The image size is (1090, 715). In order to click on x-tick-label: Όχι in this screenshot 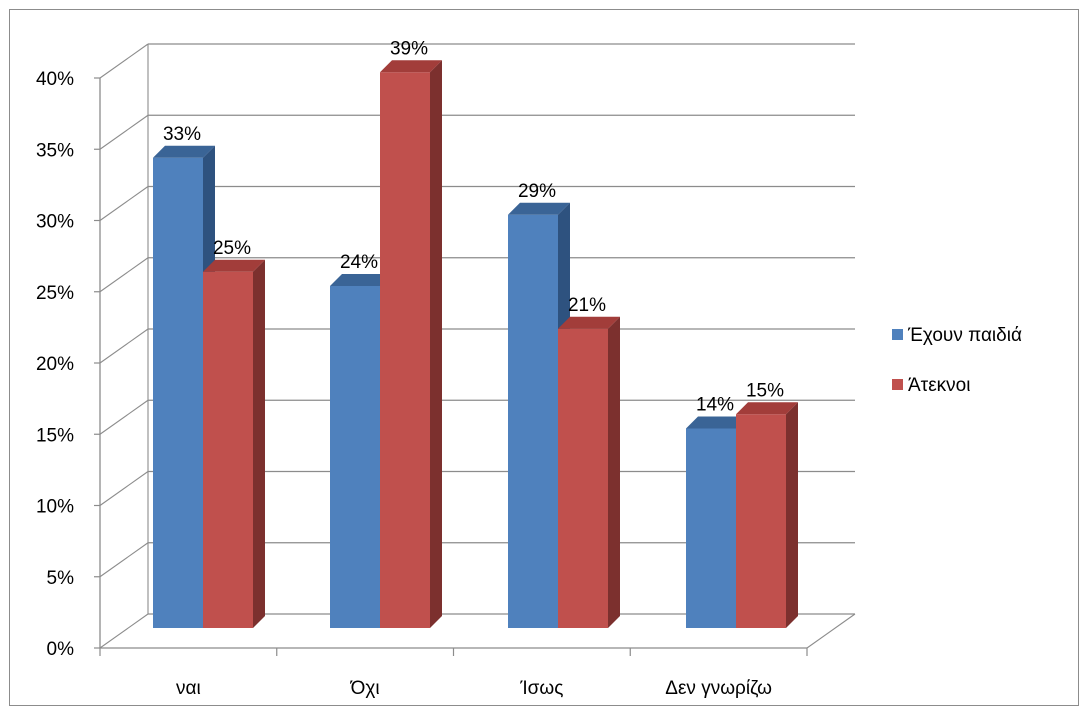, I will do `click(365, 688)`.